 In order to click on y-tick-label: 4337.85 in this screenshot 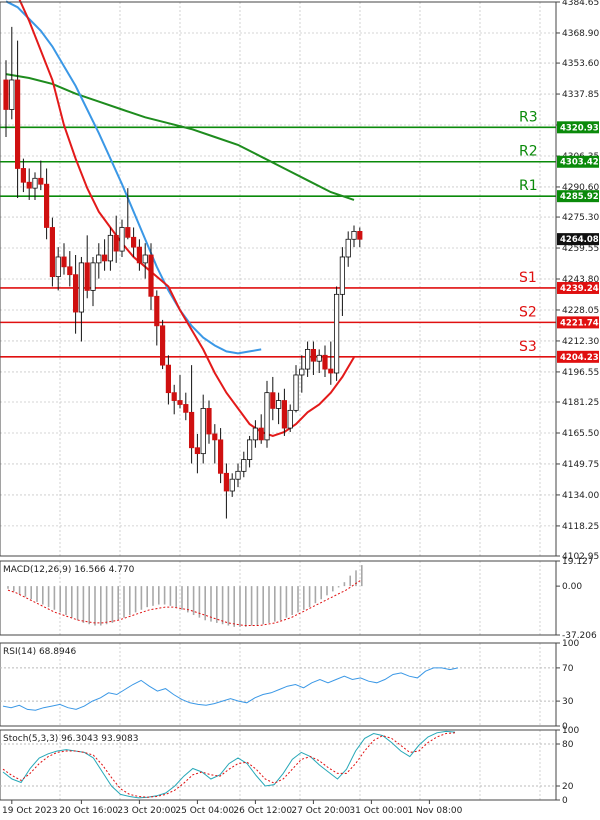, I will do `click(580, 95)`.